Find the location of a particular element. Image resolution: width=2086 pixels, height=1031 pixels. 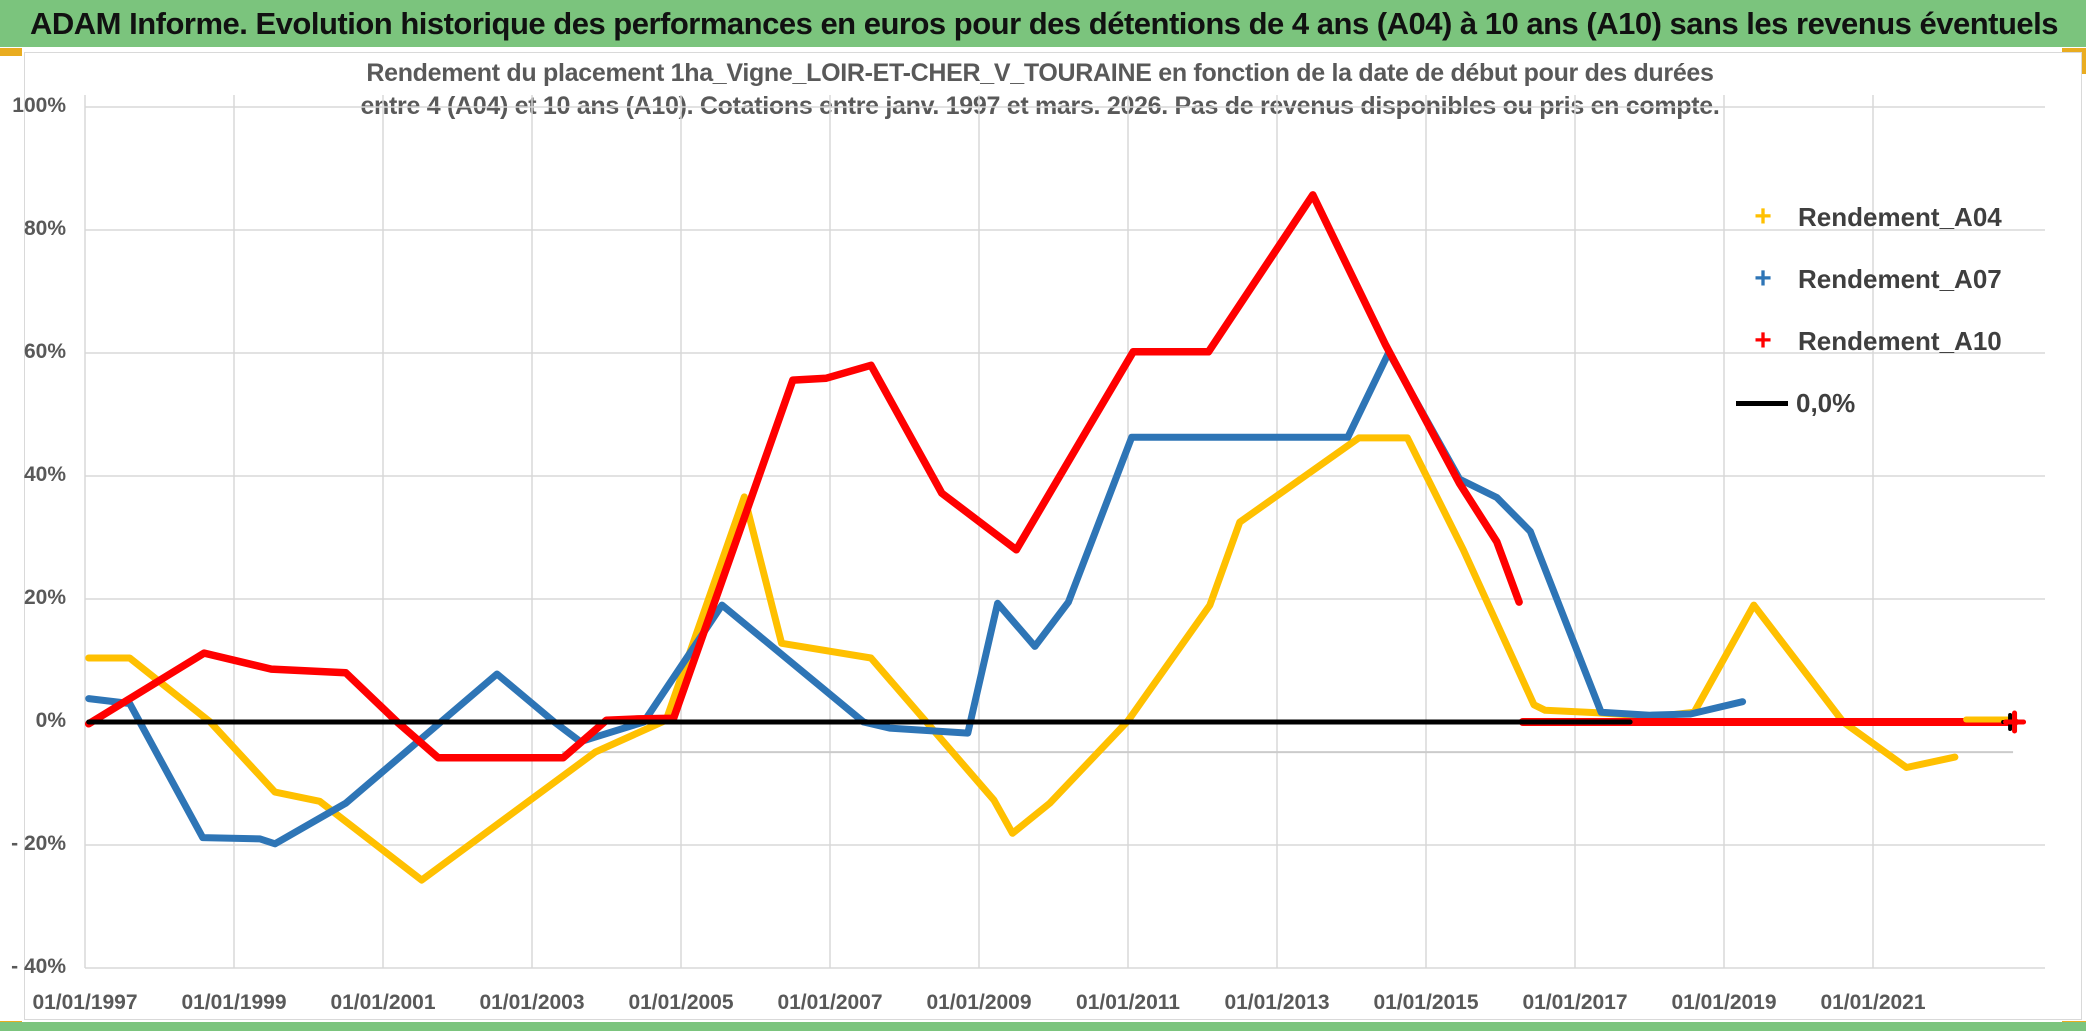

legend-item-rendement-a04: + Rendement_A04 is located at coordinates (1869, 217).